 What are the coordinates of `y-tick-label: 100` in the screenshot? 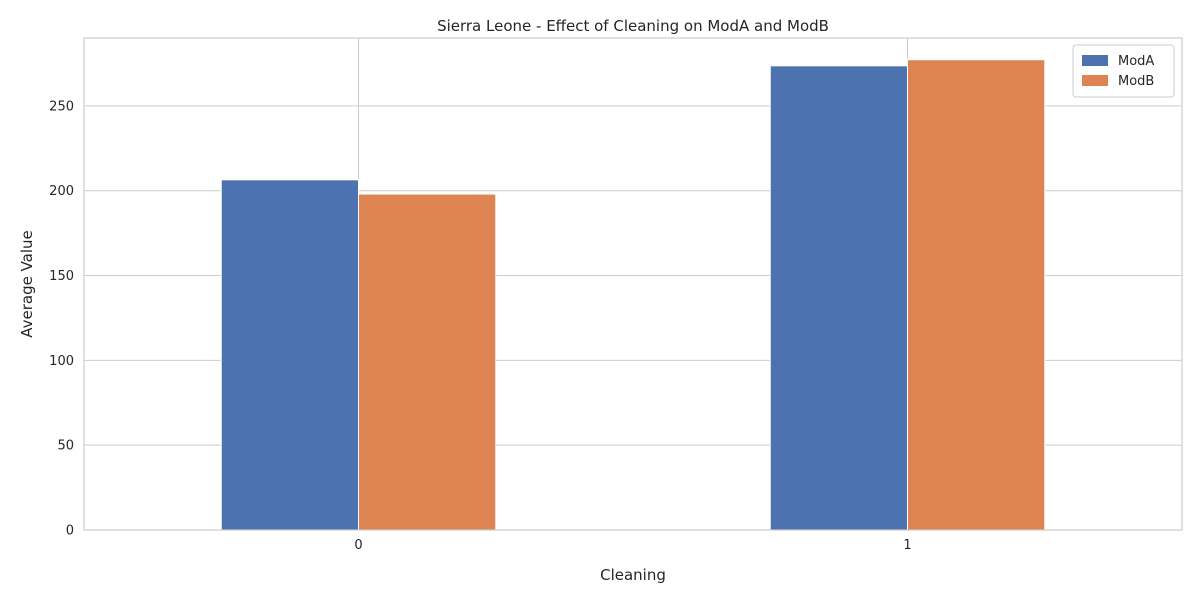 It's located at (61, 361).